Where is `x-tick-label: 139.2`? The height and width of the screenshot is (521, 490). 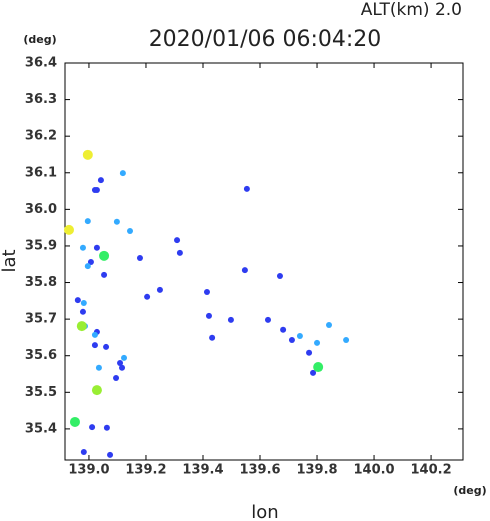 x-tick-label: 139.2 is located at coordinates (145, 470).